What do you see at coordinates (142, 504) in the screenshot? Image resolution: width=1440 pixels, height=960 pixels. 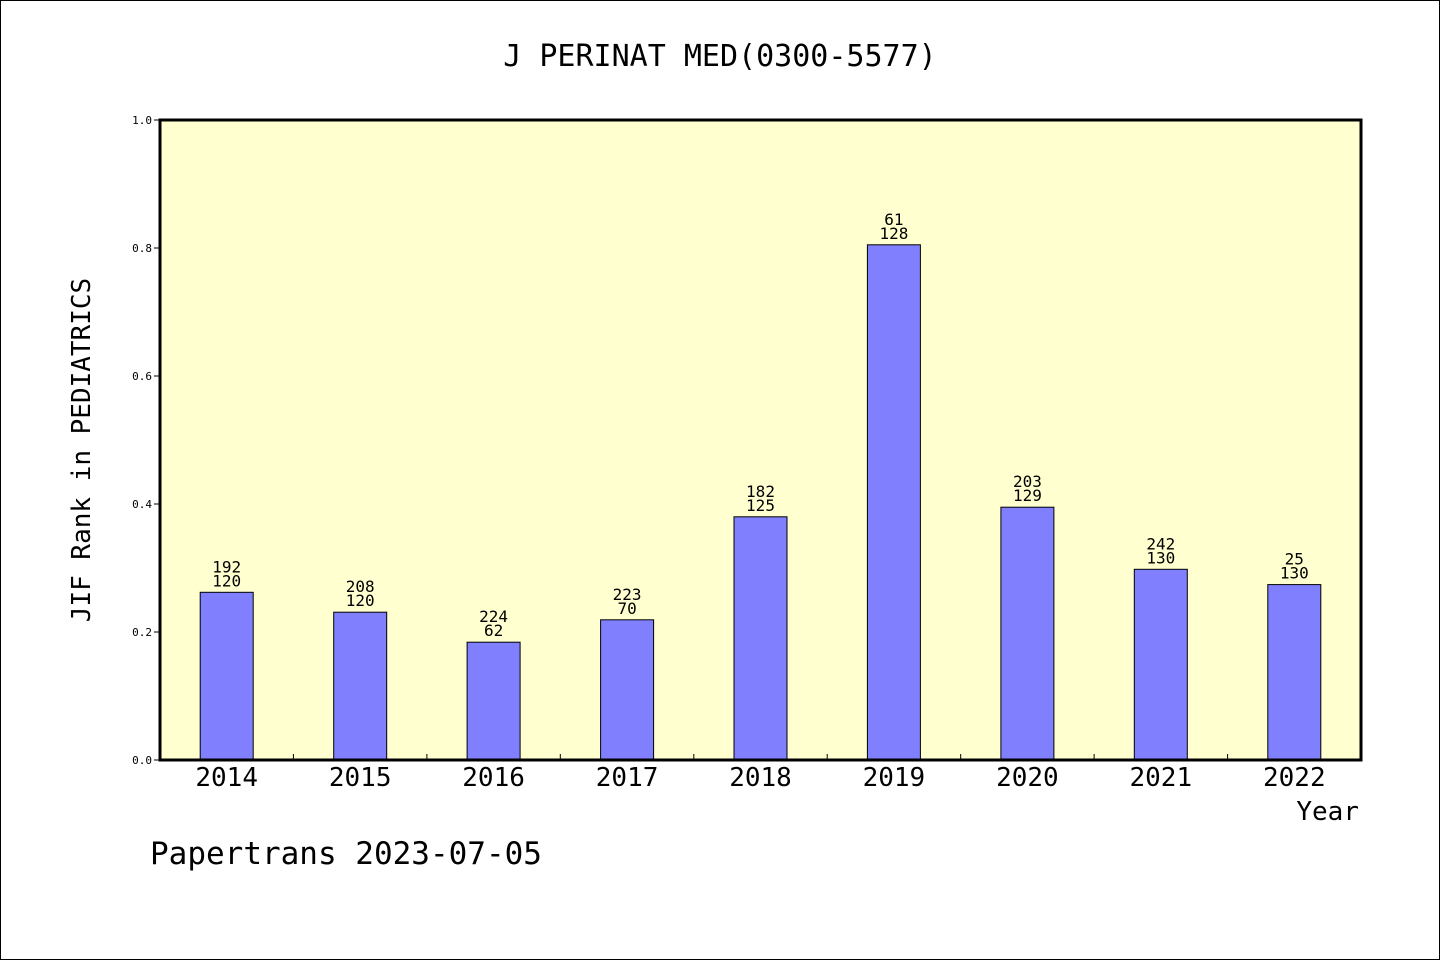 I see `y-tick-label-0.4: 0.4` at bounding box center [142, 504].